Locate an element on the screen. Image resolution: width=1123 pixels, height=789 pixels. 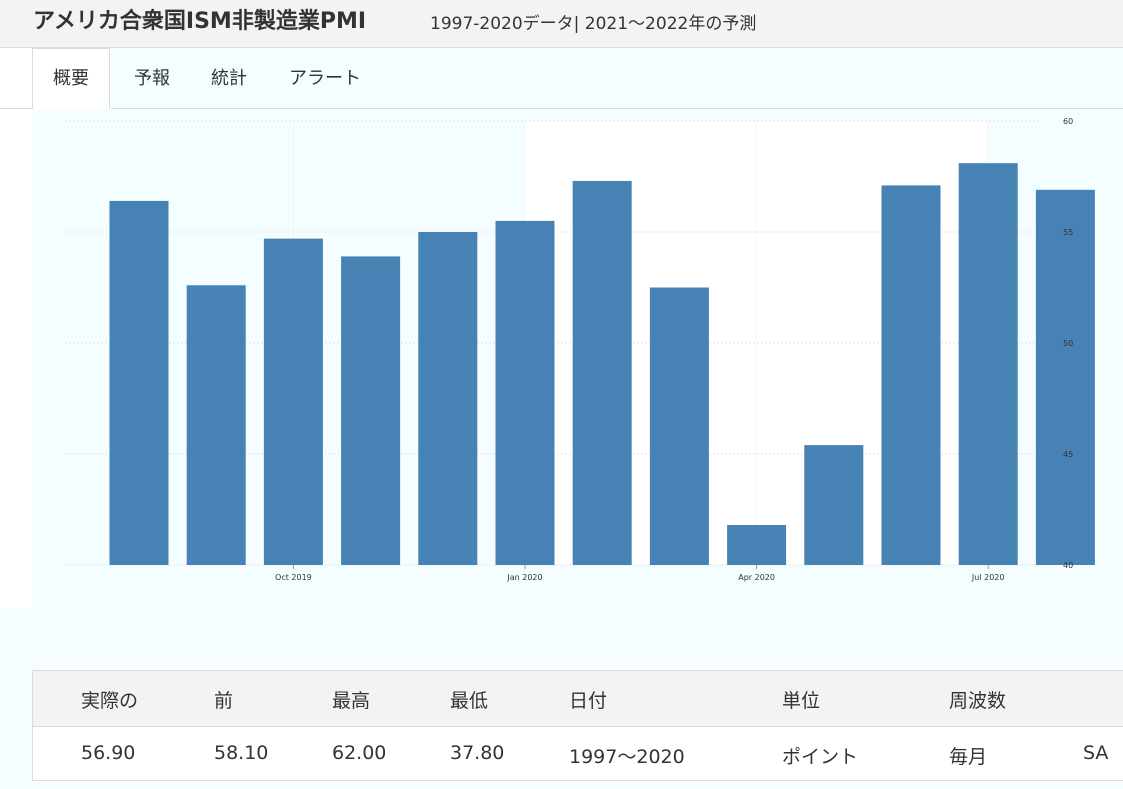
y-tick-label: 55 is located at coordinates (1068, 232).